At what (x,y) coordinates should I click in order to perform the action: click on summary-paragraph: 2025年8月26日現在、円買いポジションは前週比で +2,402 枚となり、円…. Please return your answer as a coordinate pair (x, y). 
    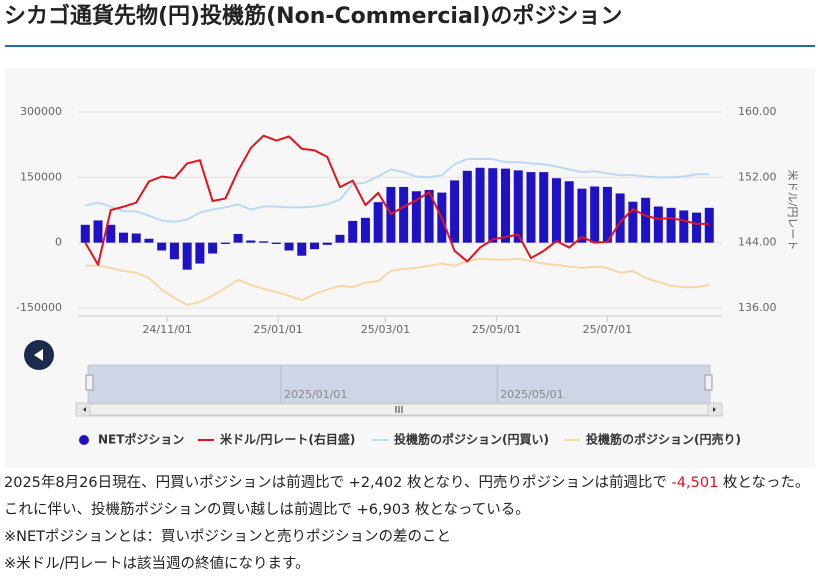
    Looking at the image, I should click on (409, 497).